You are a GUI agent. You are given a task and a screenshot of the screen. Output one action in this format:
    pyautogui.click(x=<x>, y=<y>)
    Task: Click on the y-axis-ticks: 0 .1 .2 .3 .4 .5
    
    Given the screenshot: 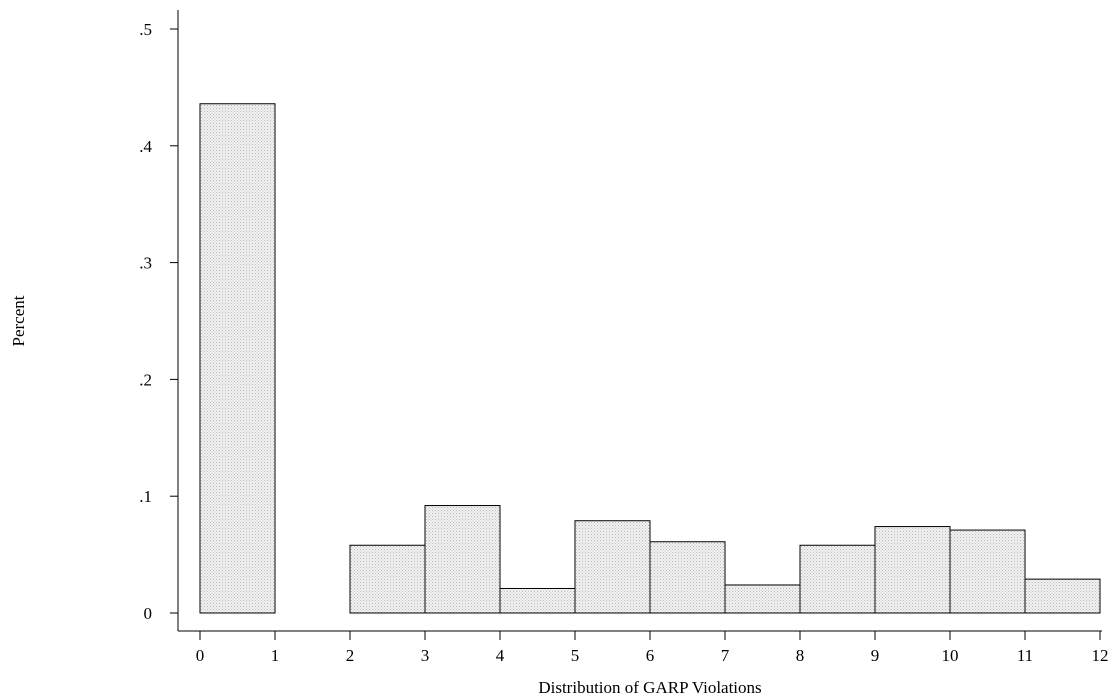 What is the action you would take?
    pyautogui.click(x=158, y=321)
    